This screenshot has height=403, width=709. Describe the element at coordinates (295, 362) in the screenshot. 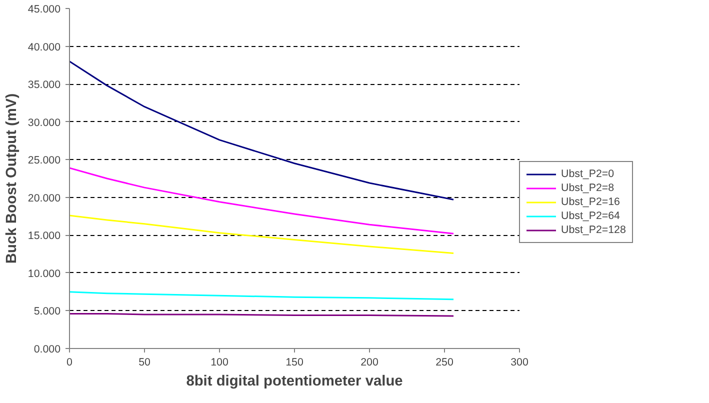

I see `x-tick-label: 150` at that location.